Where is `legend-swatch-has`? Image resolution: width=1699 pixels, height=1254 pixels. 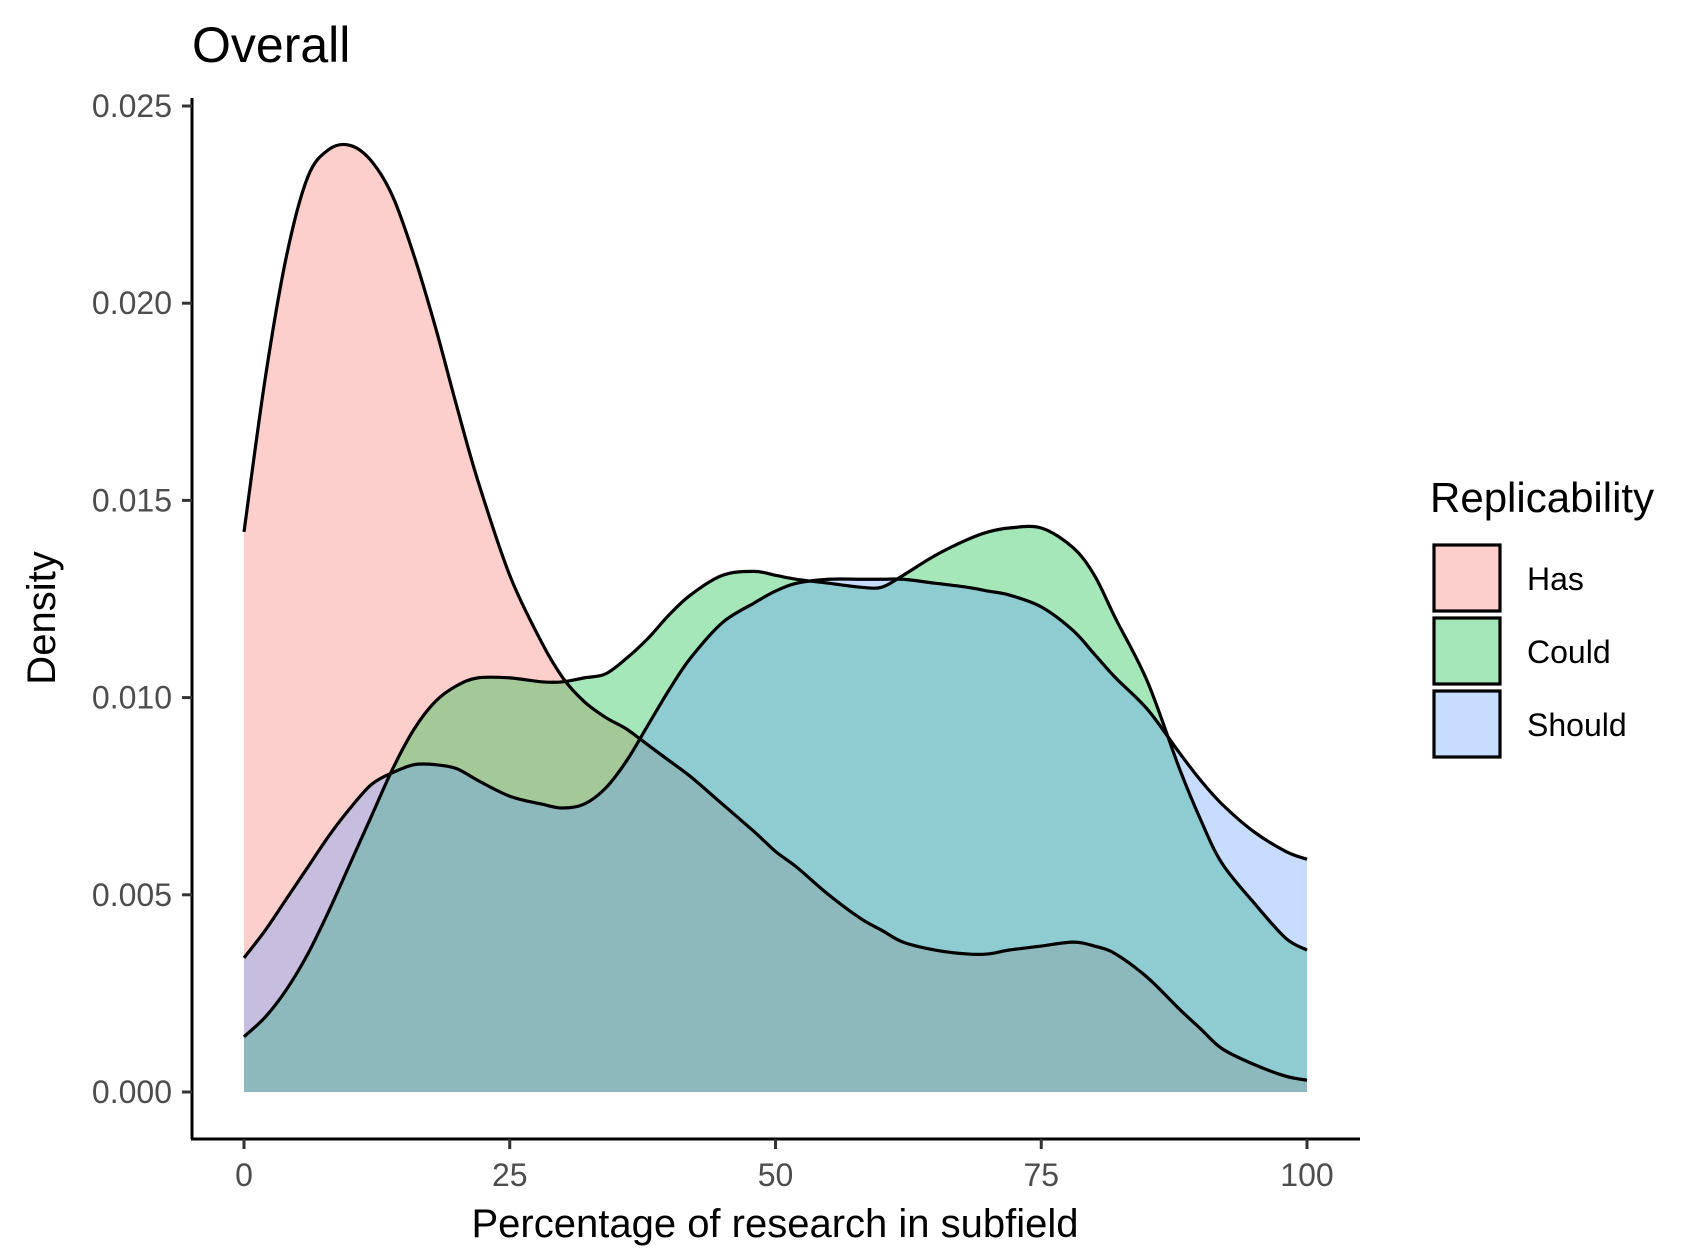 legend-swatch-has is located at coordinates (1467, 578).